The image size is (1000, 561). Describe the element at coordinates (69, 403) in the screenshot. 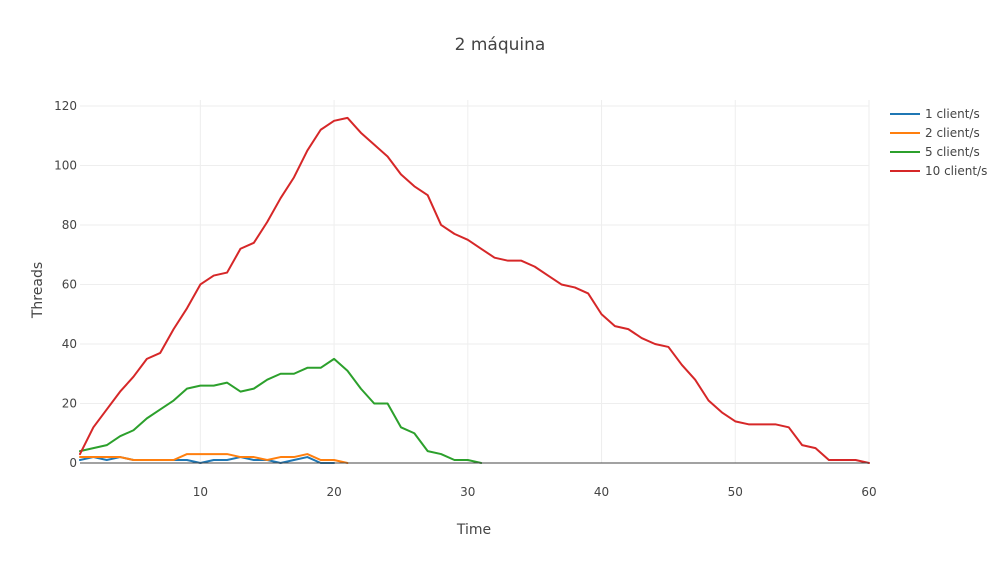

I see `y-tick-label: 20` at that location.